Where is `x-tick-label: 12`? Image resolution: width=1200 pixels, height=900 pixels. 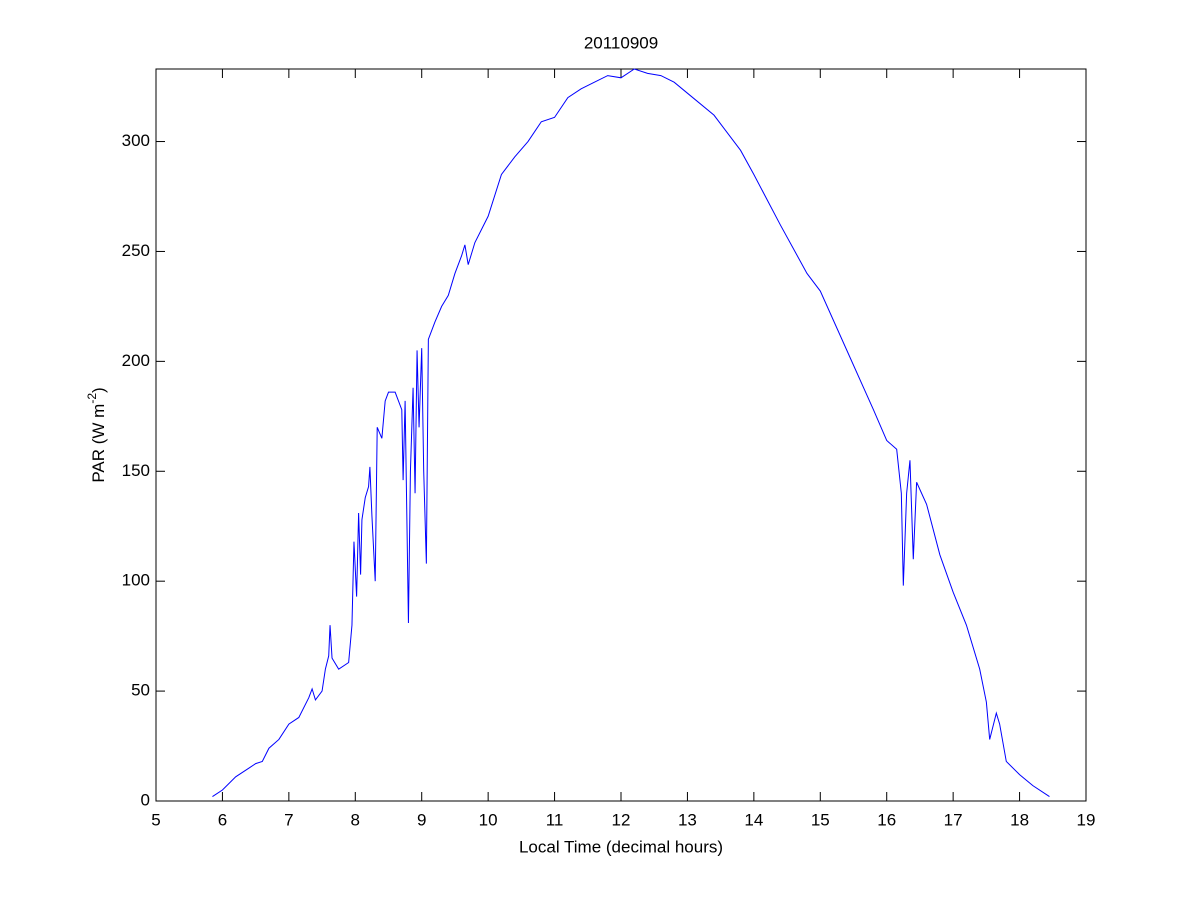
x-tick-label: 12 is located at coordinates (621, 819).